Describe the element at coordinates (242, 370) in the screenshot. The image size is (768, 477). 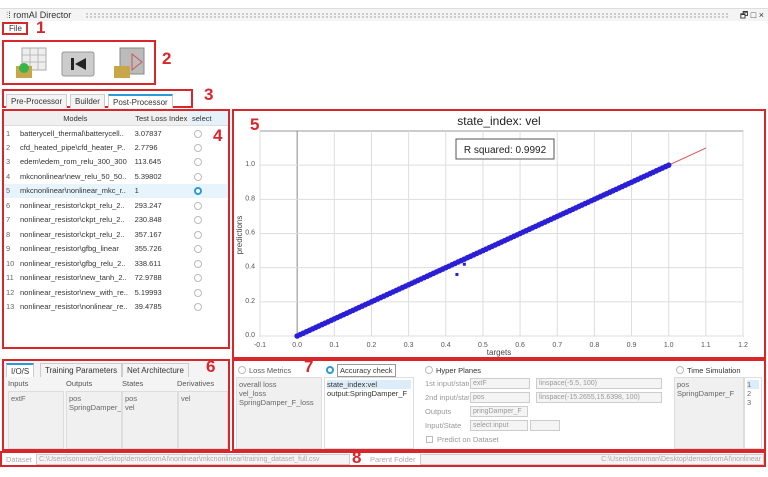
I see `loss-metrics-radio` at that location.